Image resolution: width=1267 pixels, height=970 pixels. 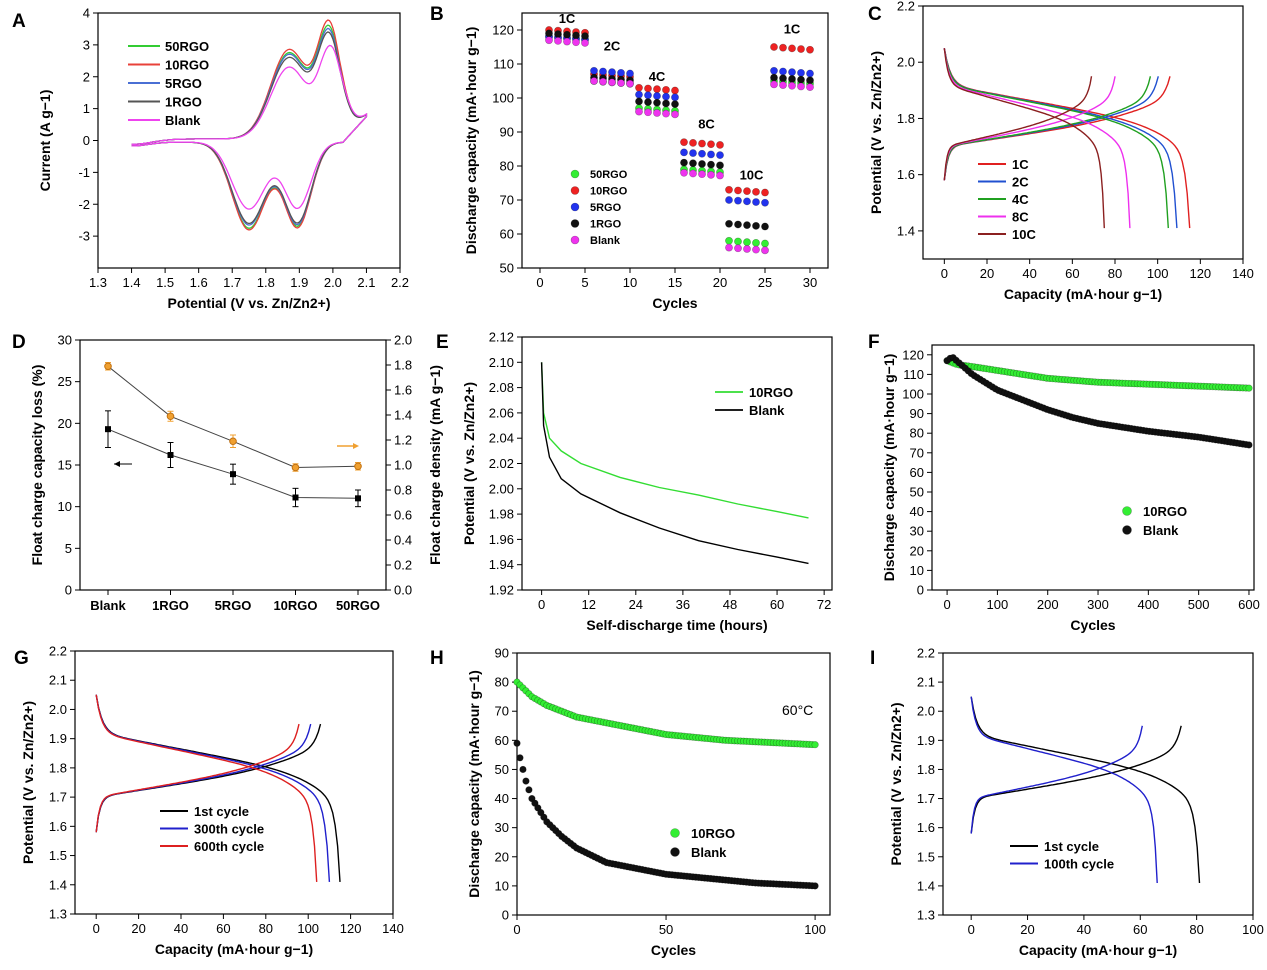 What do you see at coordinates (403, 465) in the screenshot?
I see `y2-tick-label: 1.0` at bounding box center [403, 465].